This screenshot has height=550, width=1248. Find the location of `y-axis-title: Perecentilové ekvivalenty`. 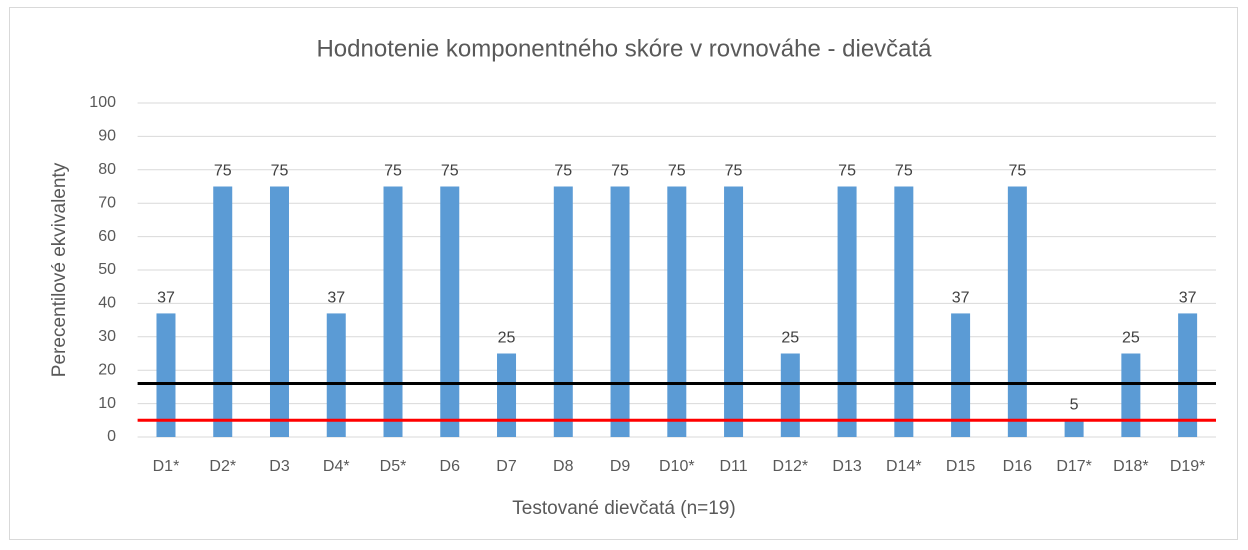

y-axis-title: Perecentilové ekvivalenty is located at coordinates (59, 269).